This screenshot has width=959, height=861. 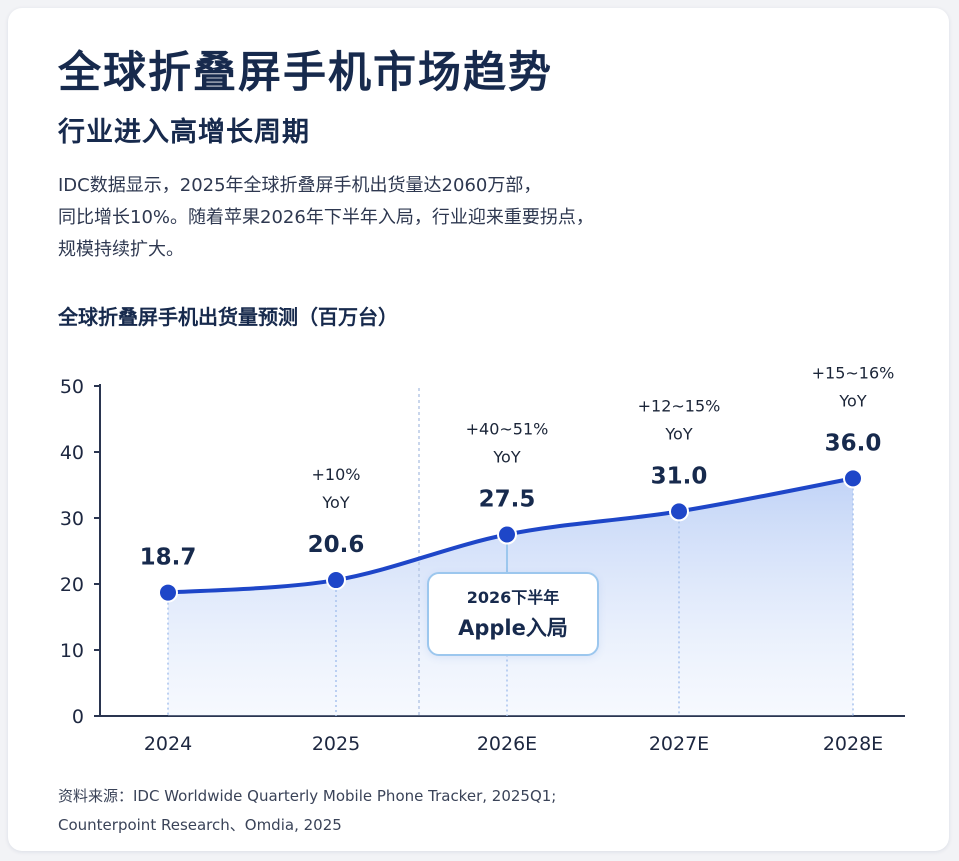 What do you see at coordinates (300, 185) in the screenshot?
I see `description-line-1: IDC数据显示，2025年全球折叠屏手机出货量达2060万部，` at bounding box center [300, 185].